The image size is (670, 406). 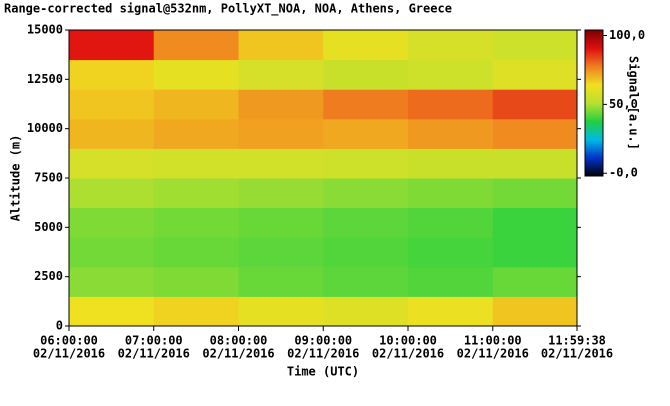 I want to click on x-tick-label: 11:00:00, so click(x=493, y=341).